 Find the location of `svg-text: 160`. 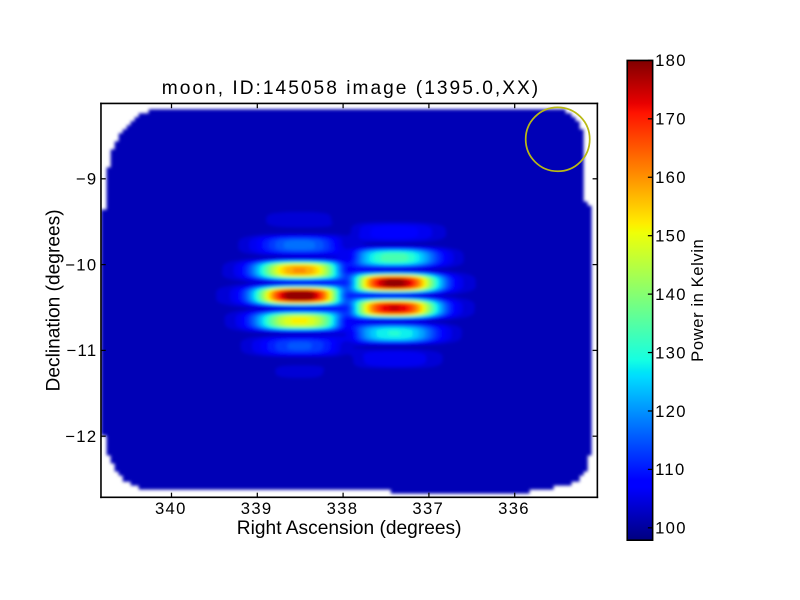

svg-text: 160 is located at coordinates (671, 177).